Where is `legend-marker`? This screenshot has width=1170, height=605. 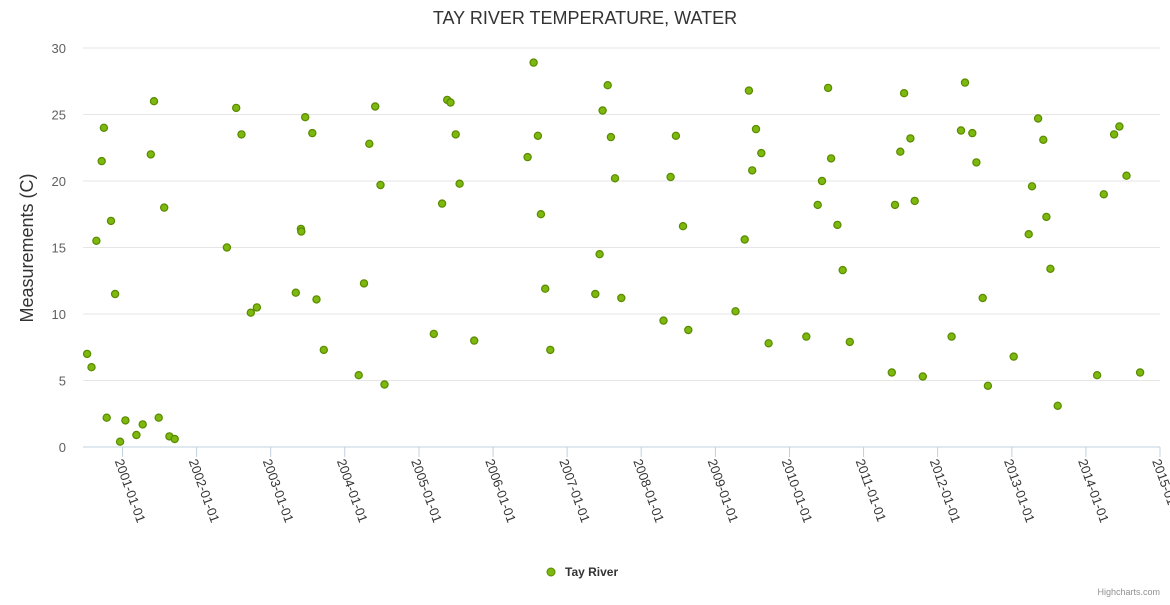
legend-marker is located at coordinates (551, 572).